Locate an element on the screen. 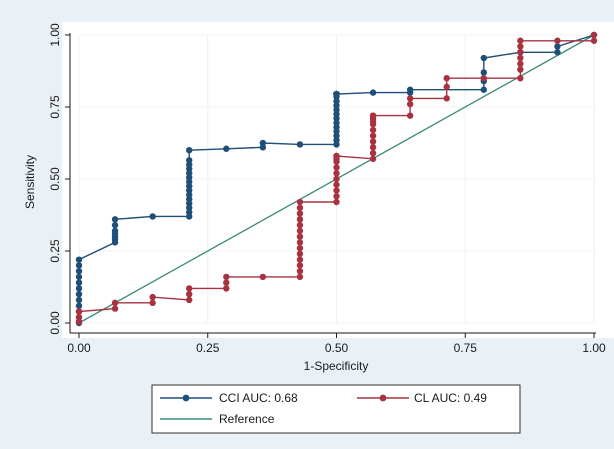  y-tick-label: 1.00 is located at coordinates (55, 35).